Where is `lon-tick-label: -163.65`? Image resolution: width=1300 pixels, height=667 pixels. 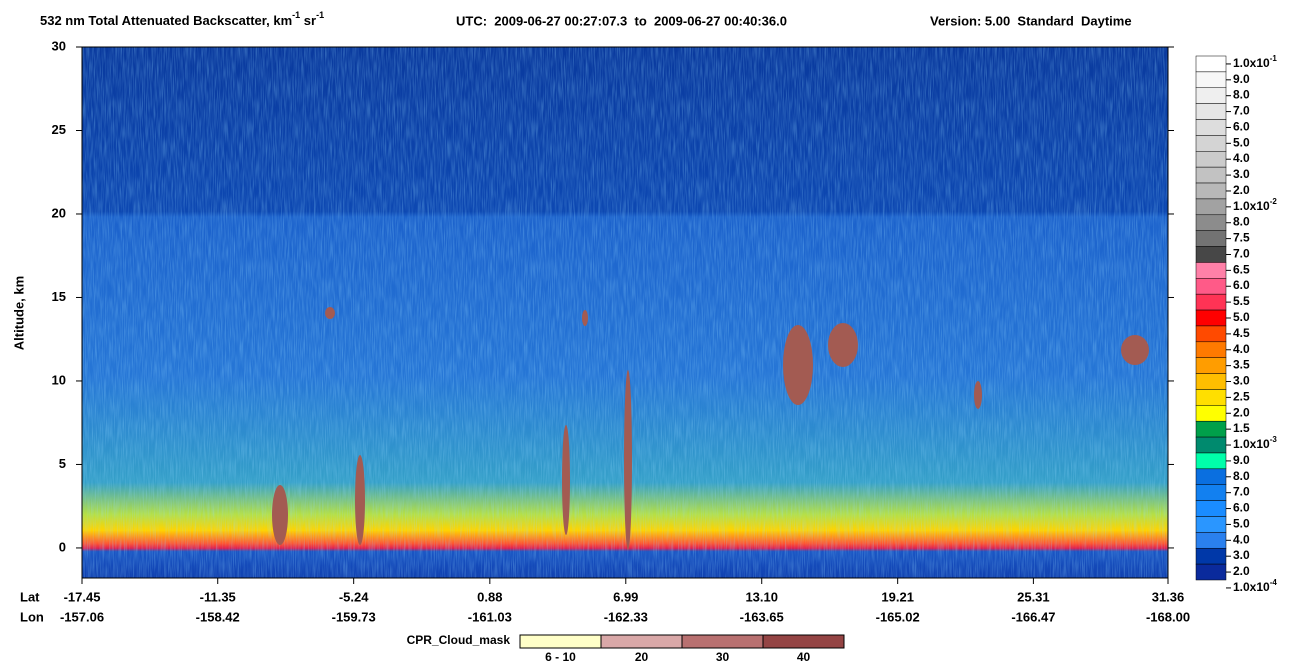
lon-tick-label: -163.65 is located at coordinates (762, 616).